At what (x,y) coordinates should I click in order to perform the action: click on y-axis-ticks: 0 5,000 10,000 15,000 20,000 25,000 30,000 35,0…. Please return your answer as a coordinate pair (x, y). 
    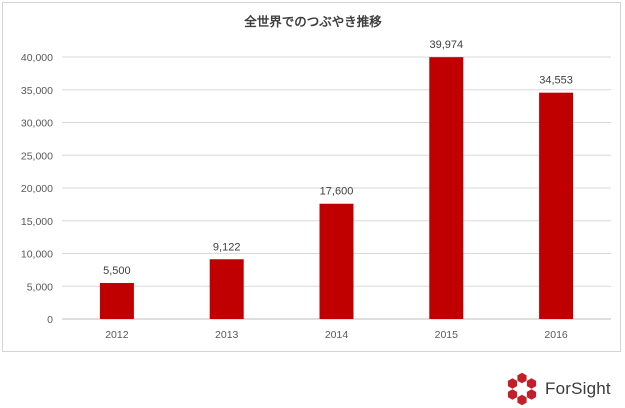
    Looking at the image, I should click on (37, 189).